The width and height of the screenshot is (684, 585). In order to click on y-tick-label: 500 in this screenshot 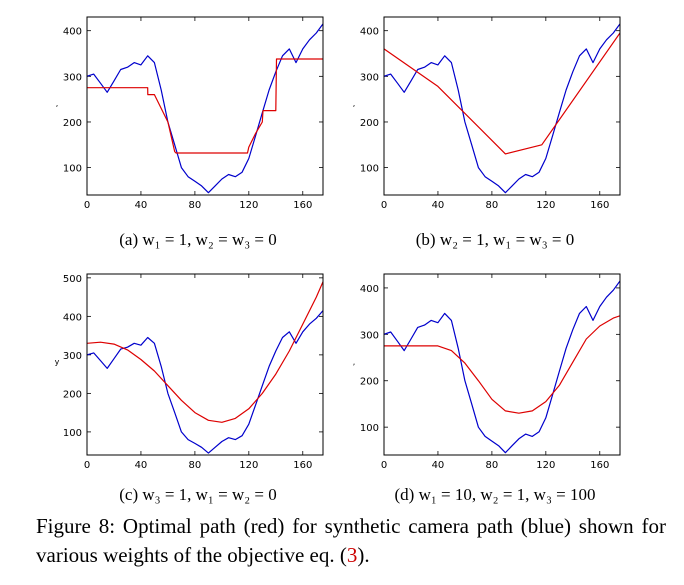, I will do `click(72, 279)`.